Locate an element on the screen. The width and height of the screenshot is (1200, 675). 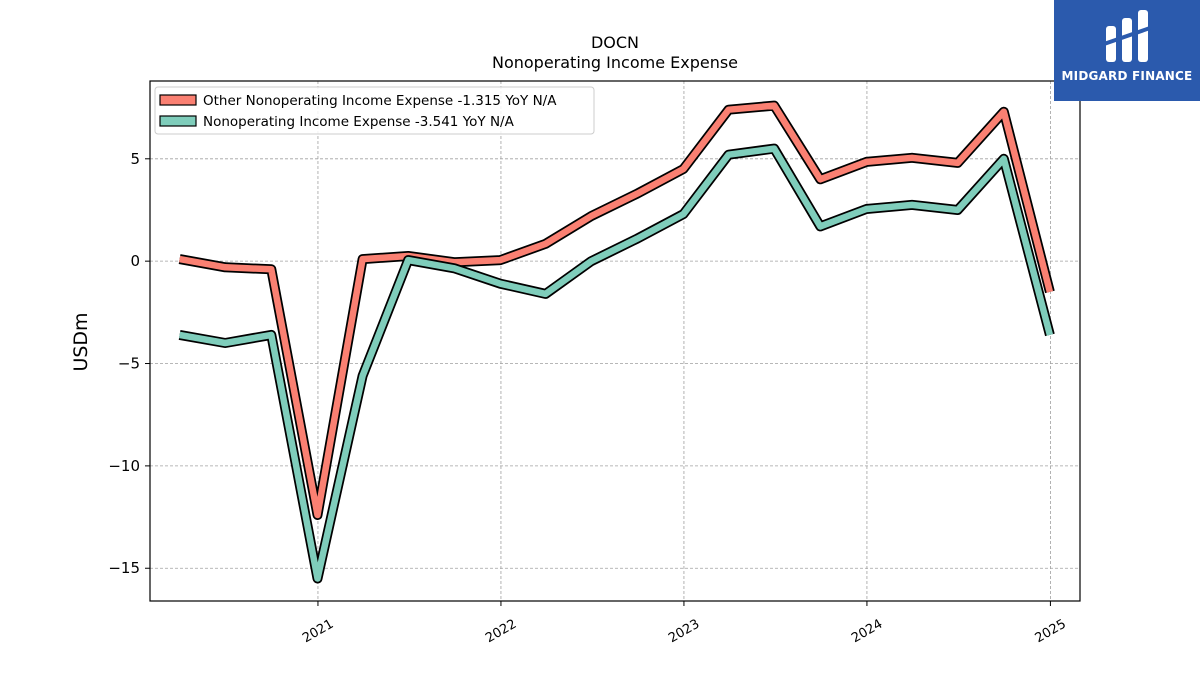
x-tick-label: 2021 is located at coordinates (318, 632).